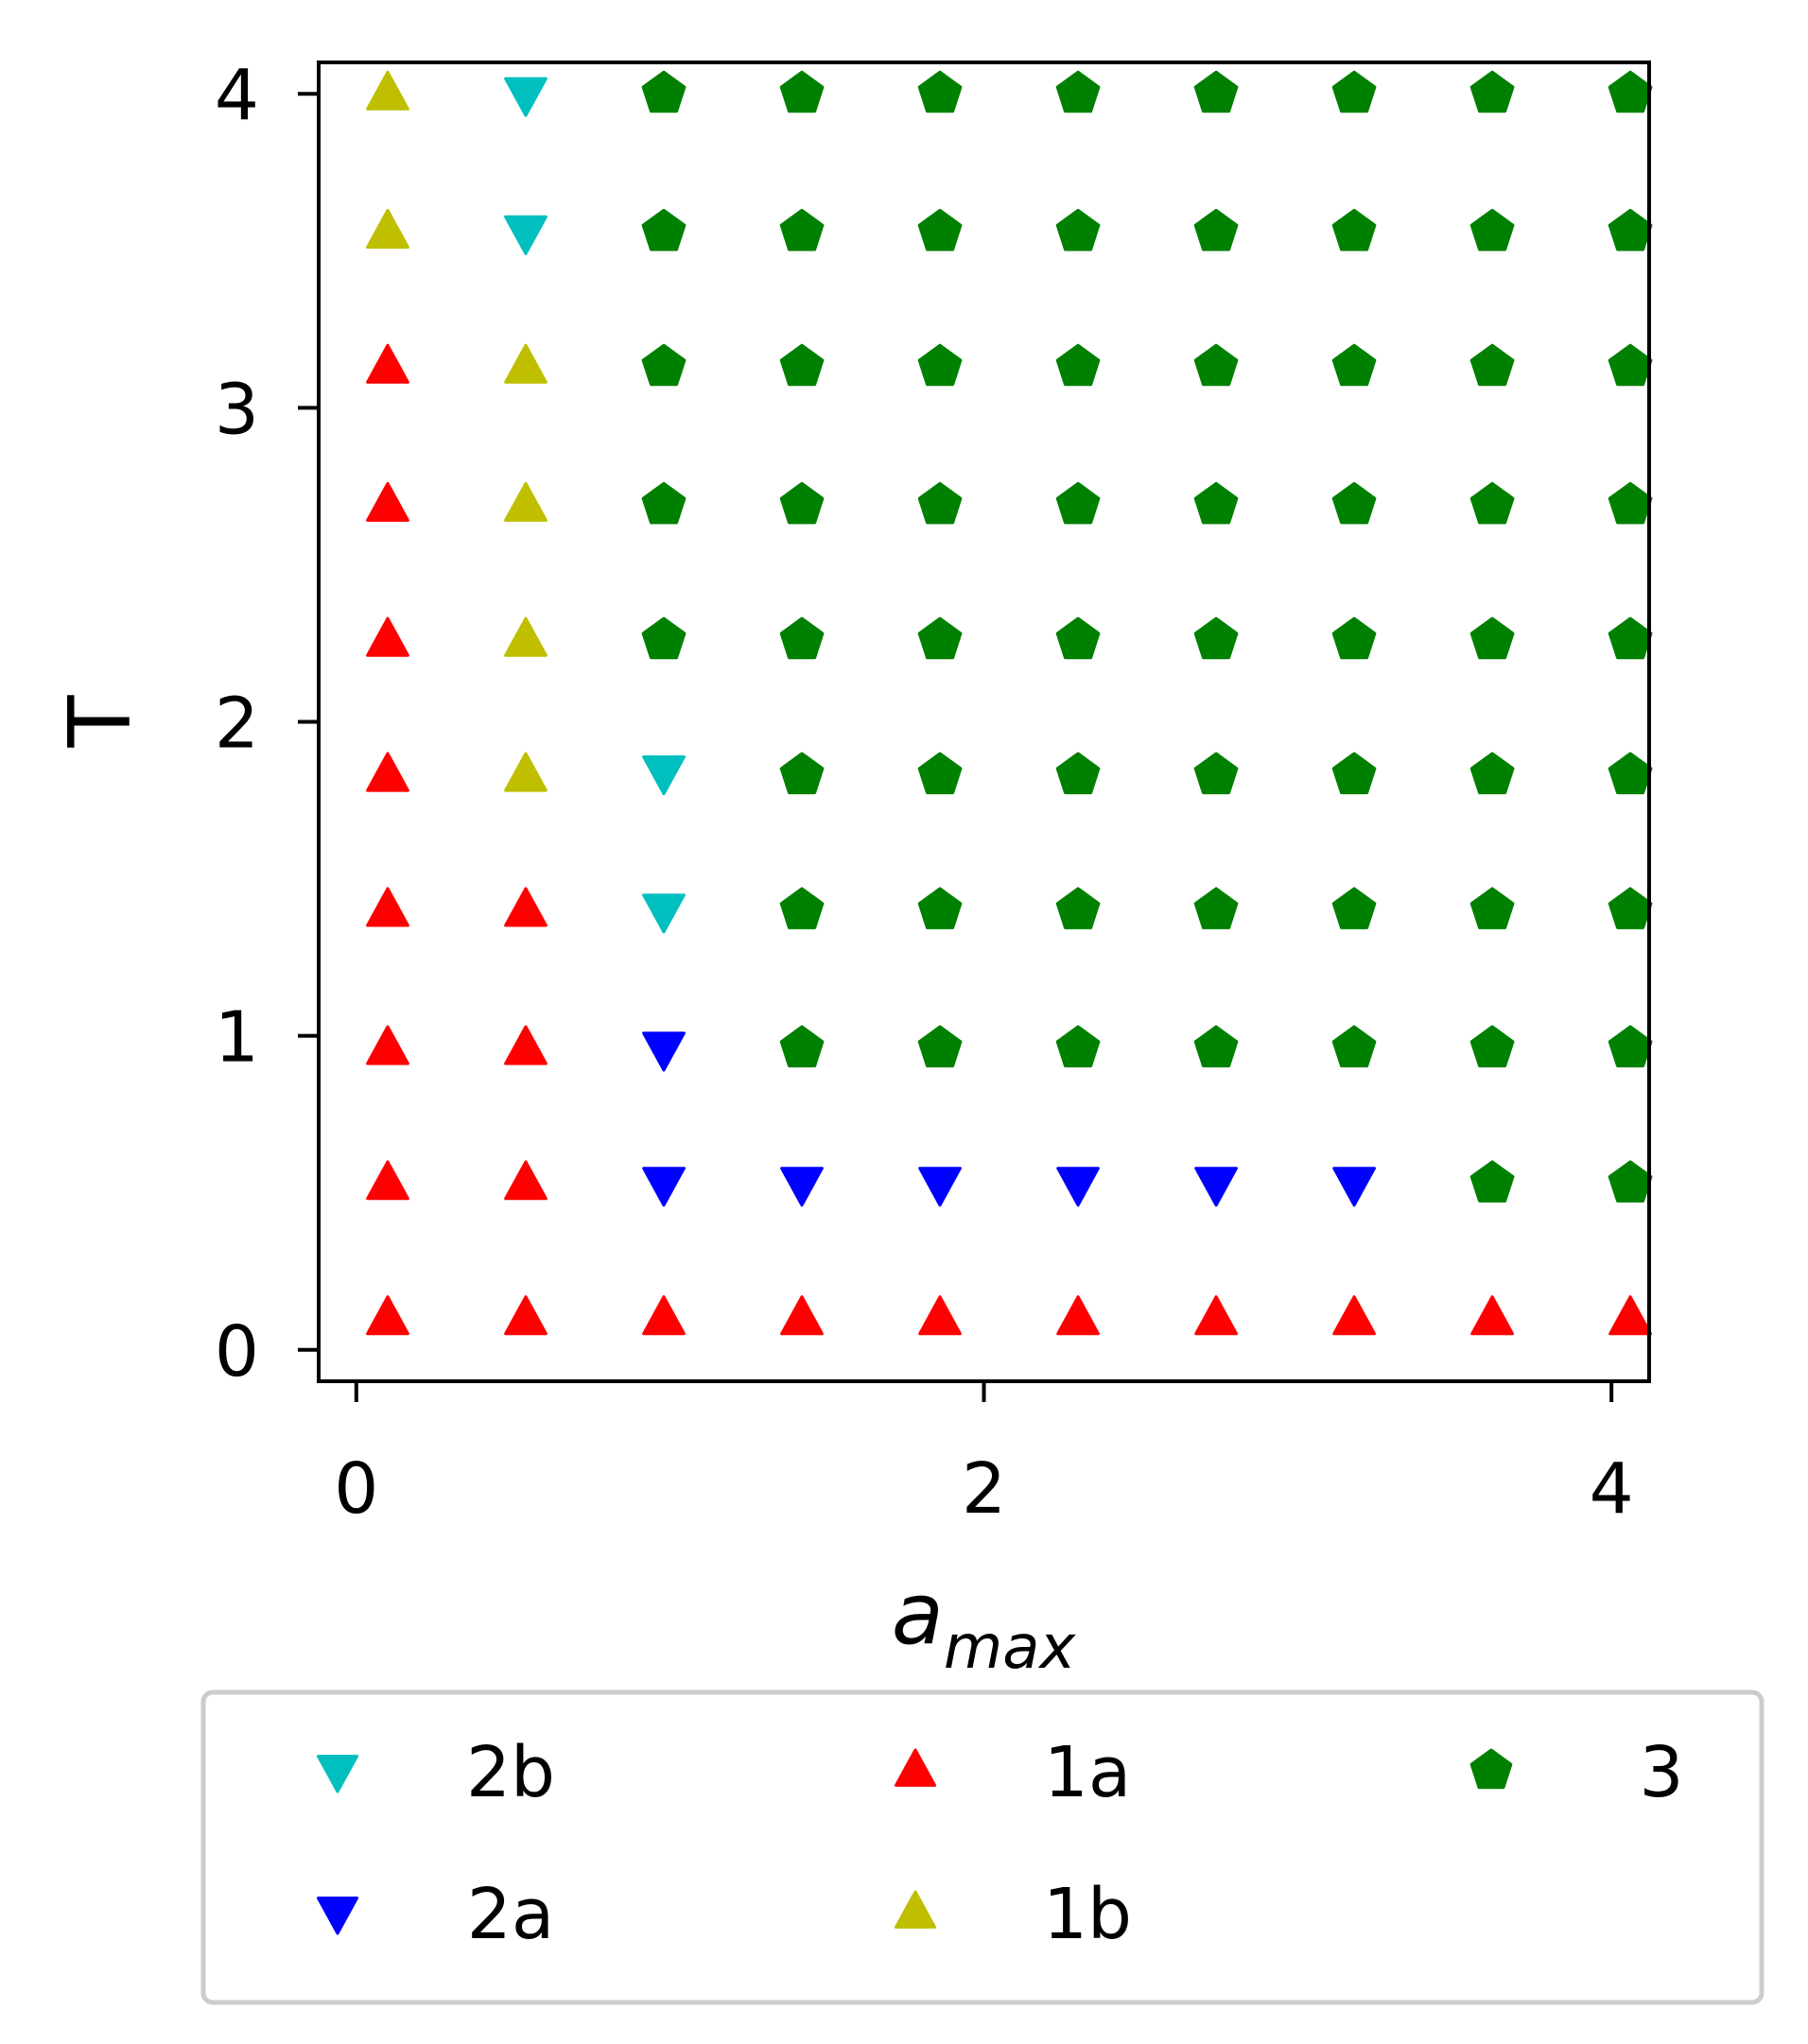  Describe the element at coordinates (237, 409) in the screenshot. I see `y-tick-label: 3` at that location.